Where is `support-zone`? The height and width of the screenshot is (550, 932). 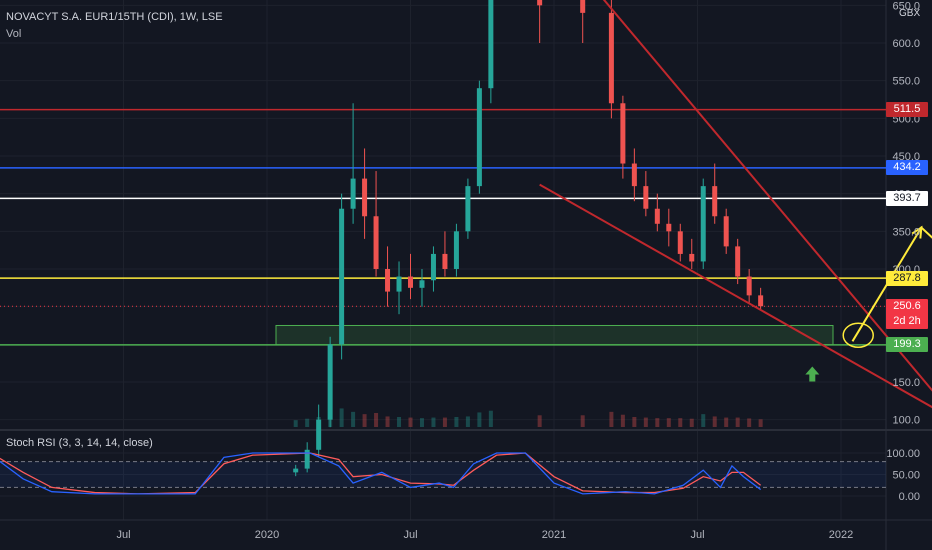
support-zone is located at coordinates (554, 335).